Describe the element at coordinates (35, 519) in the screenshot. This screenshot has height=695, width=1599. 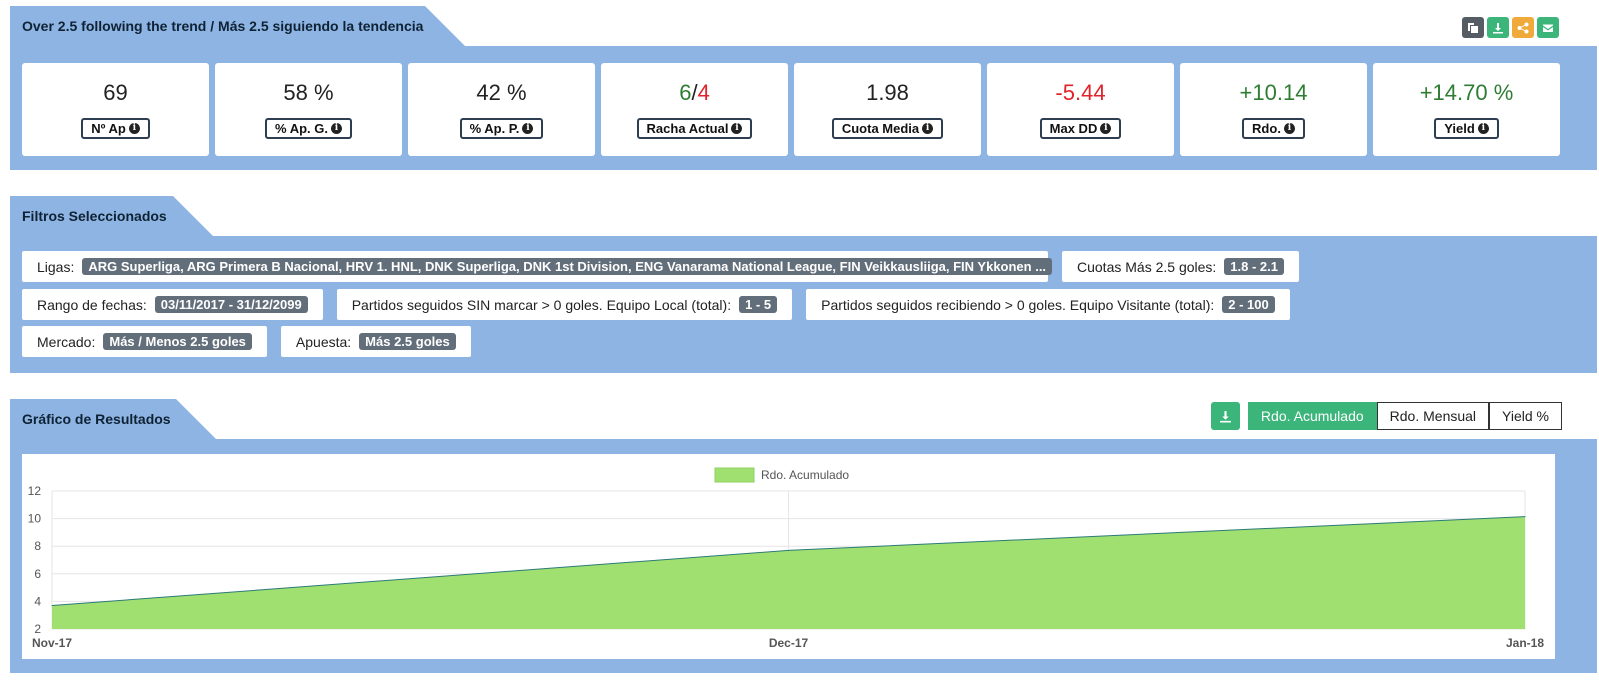
I see `y-tick-label: 10` at that location.